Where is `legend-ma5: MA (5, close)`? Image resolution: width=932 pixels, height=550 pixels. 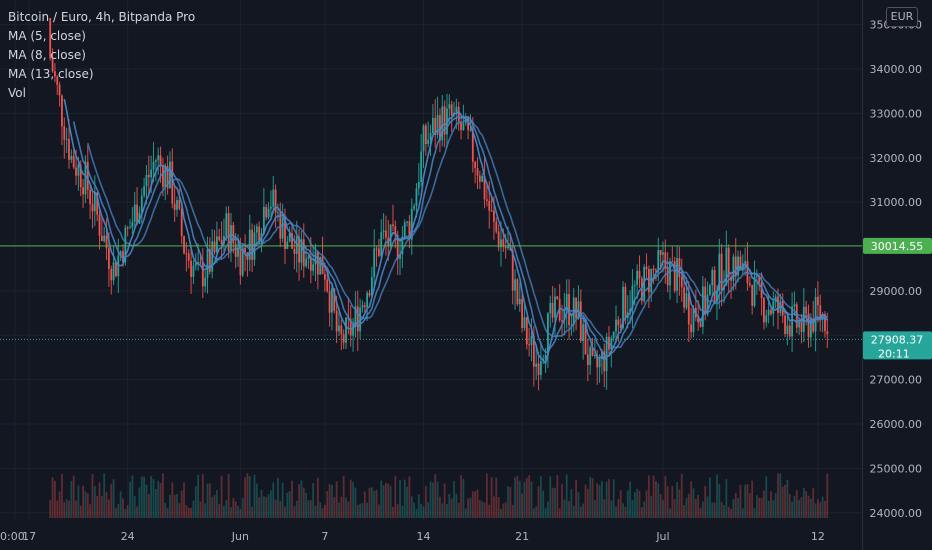 legend-ma5: MA (5, close) is located at coordinates (47, 36).